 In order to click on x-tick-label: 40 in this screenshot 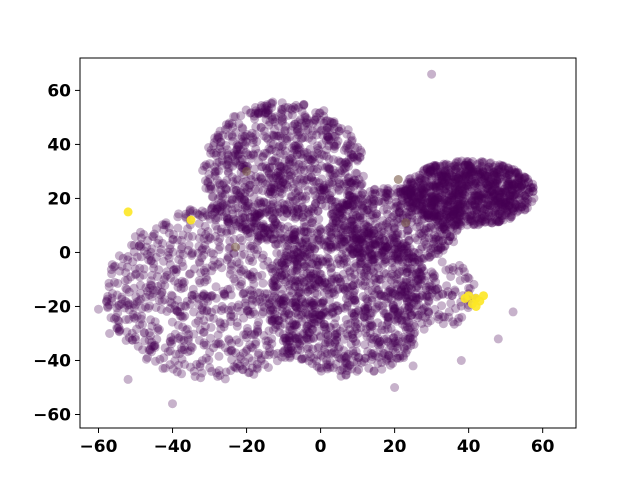, I will do `click(469, 447)`.